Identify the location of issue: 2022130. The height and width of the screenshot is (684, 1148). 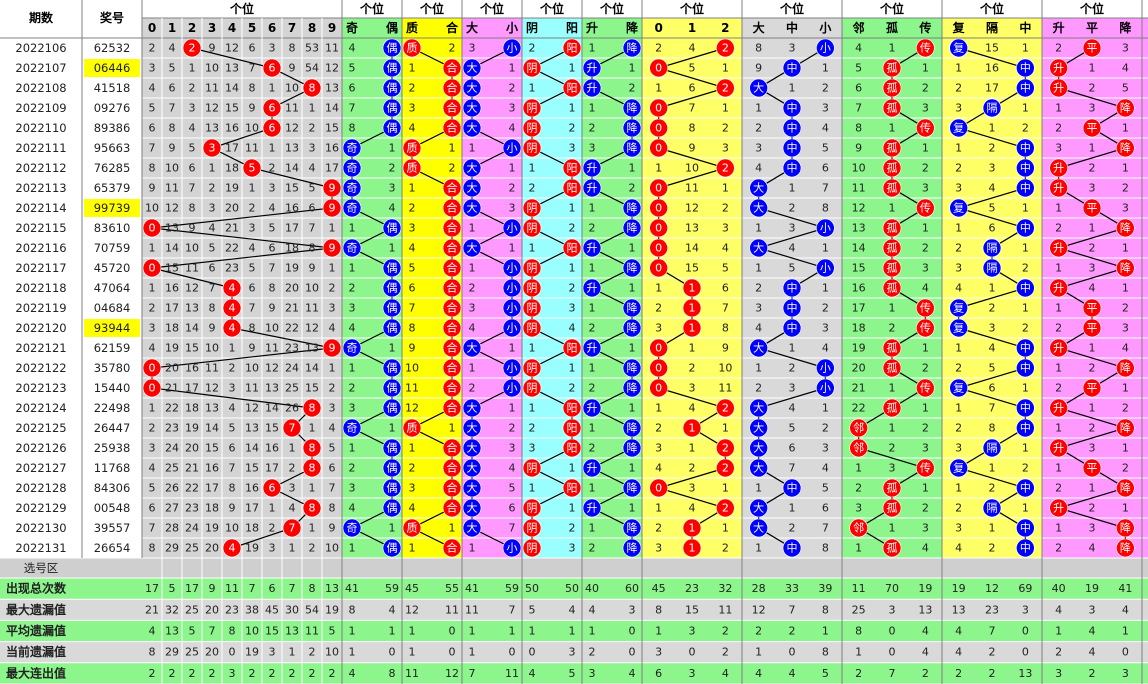
(40, 528).